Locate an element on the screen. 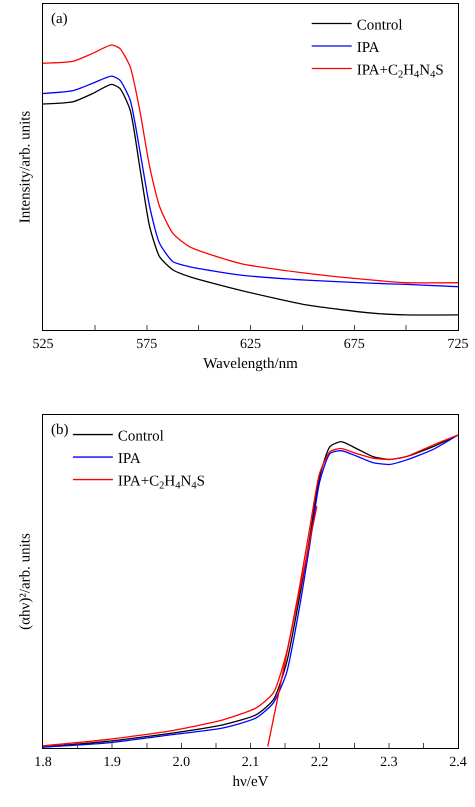 The width and height of the screenshot is (475, 807). x-axis-title: hν/eV is located at coordinates (250, 782).